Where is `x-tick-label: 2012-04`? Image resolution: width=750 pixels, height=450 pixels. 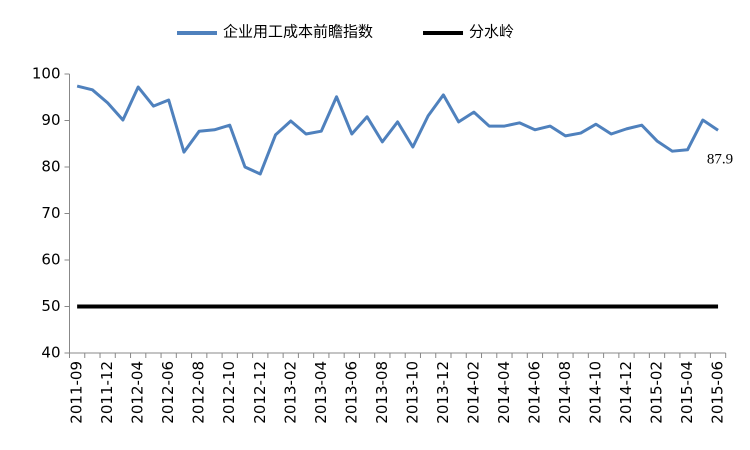
x-tick-label: 2012-04 is located at coordinates (138, 392).